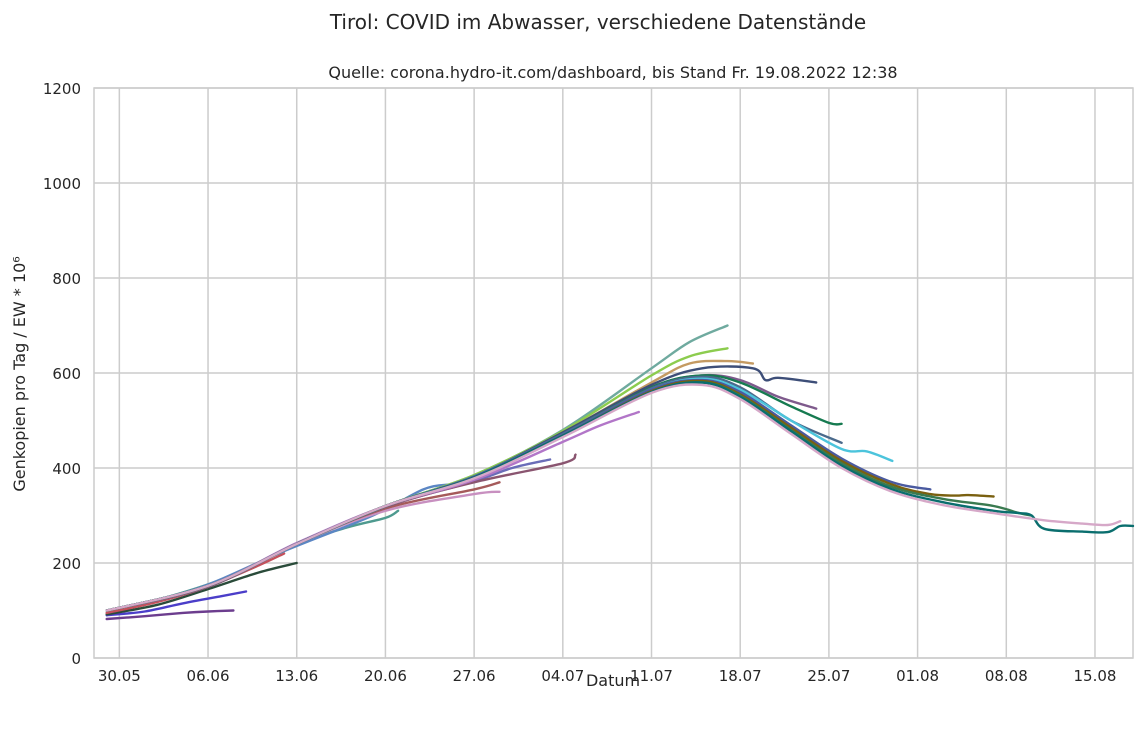 The height and width of the screenshot is (729, 1147). I want to click on y-tick-label: 1200, so click(62, 89).